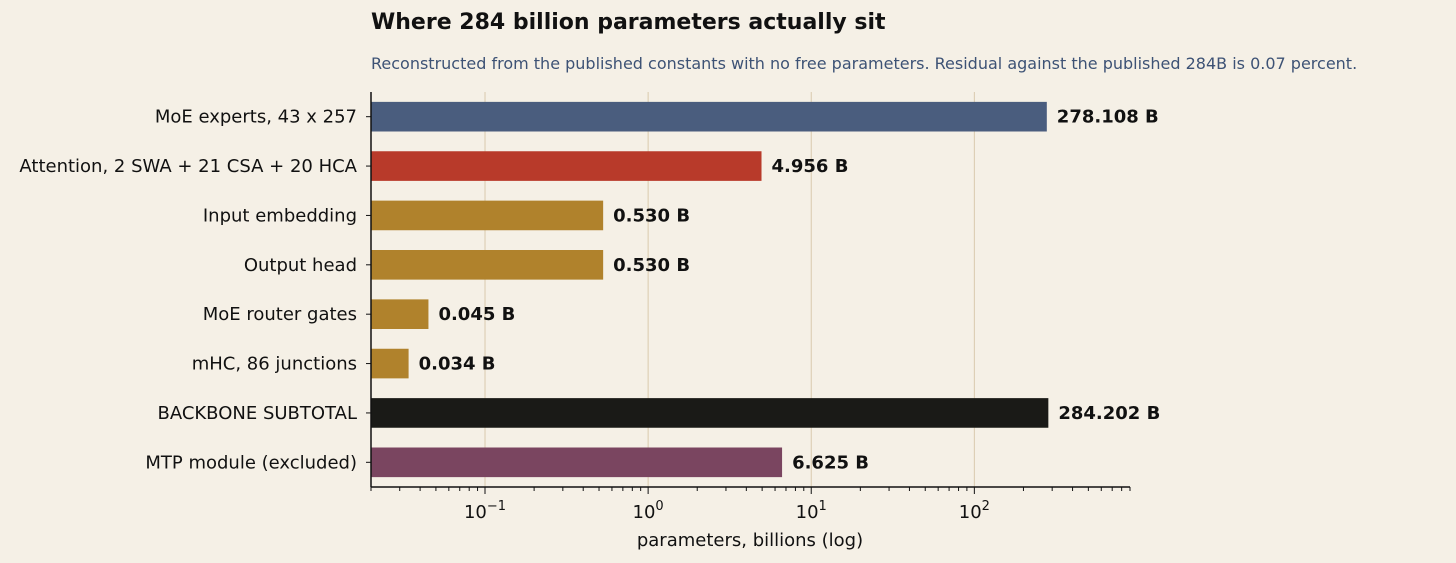  I want to click on category-label: Output head, so click(300, 265).